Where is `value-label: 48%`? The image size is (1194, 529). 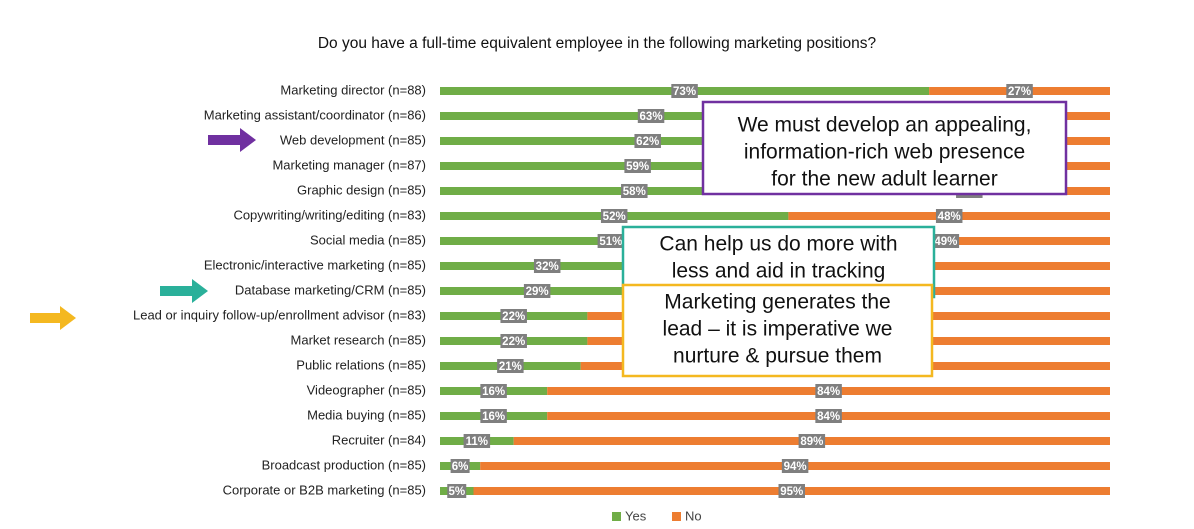
value-label: 48% is located at coordinates (949, 217).